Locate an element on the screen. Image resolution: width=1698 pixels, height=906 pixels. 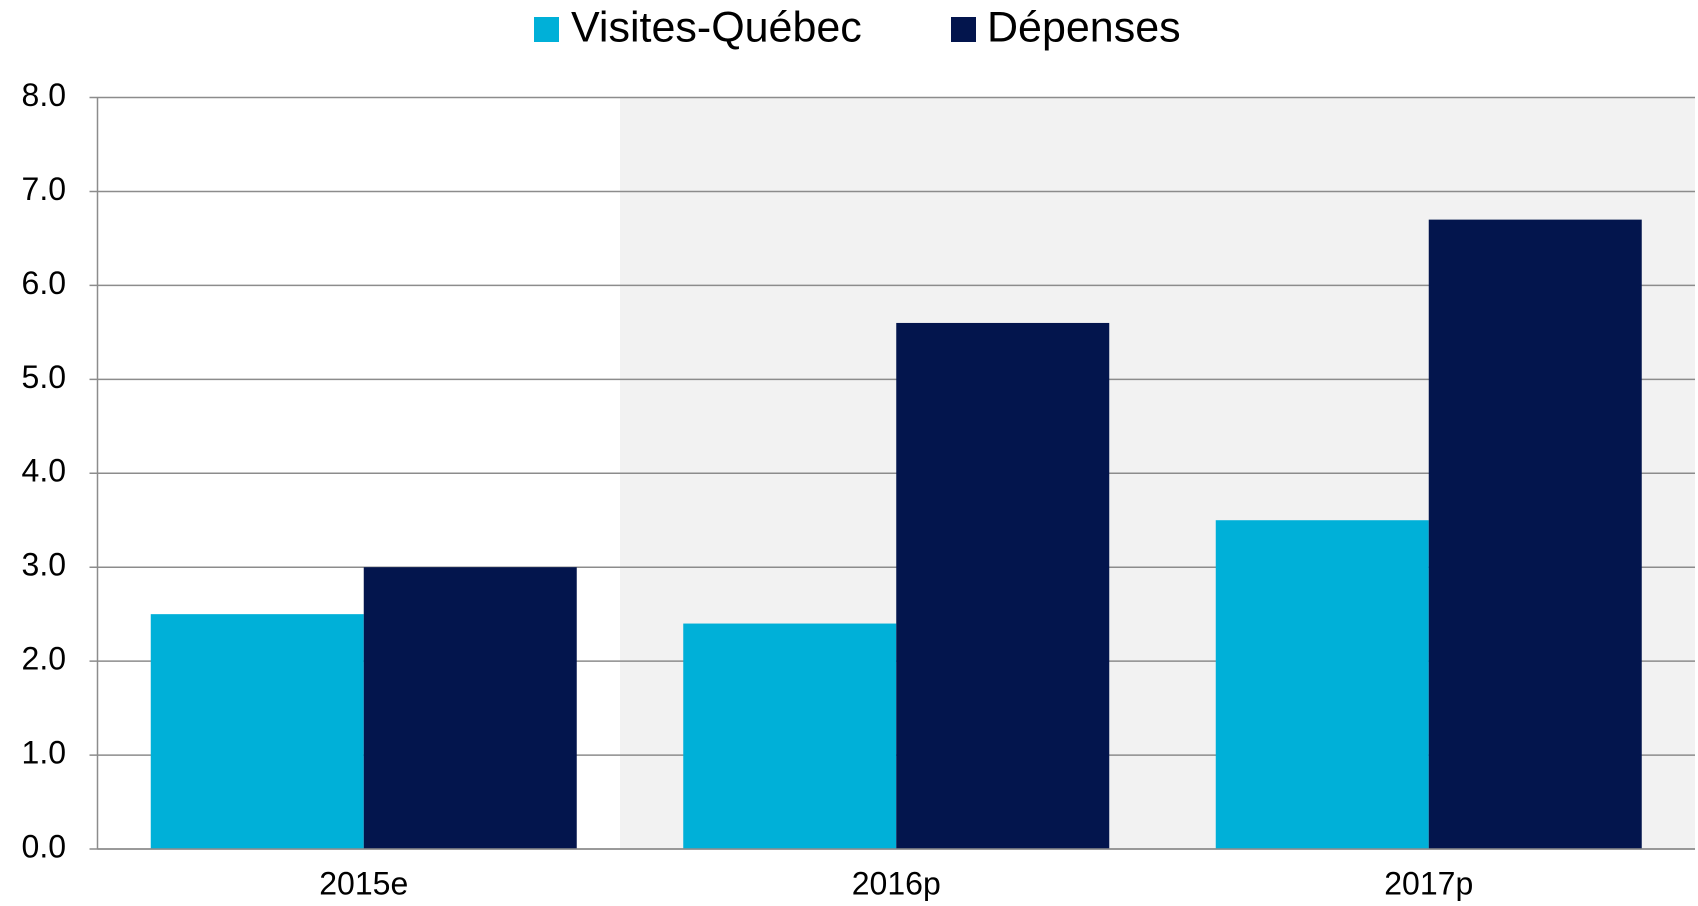
y-tick-label: 5.0 is located at coordinates (44, 377).